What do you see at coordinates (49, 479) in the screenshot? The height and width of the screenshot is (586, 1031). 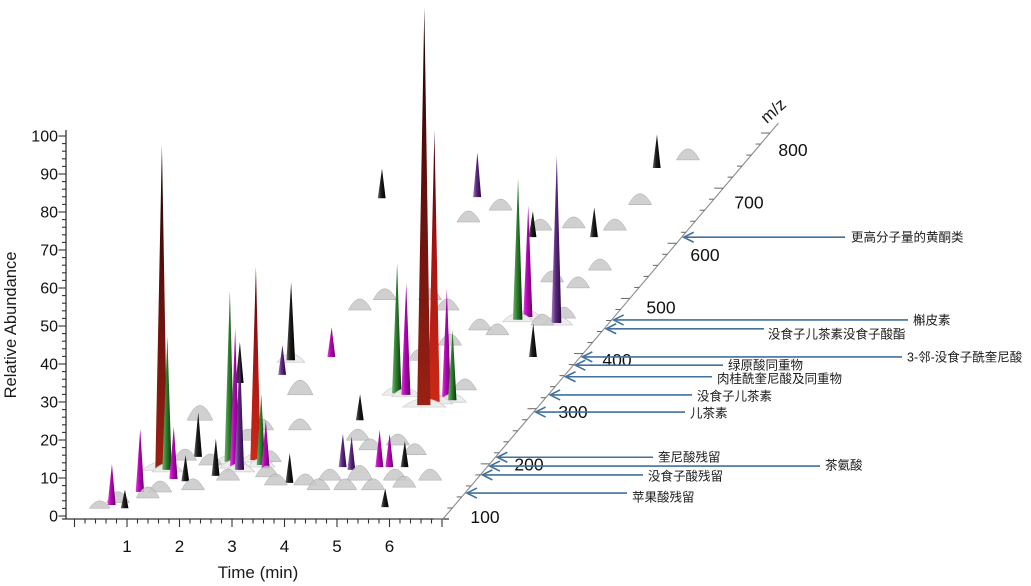 I see `y-tick-label: 10` at bounding box center [49, 479].